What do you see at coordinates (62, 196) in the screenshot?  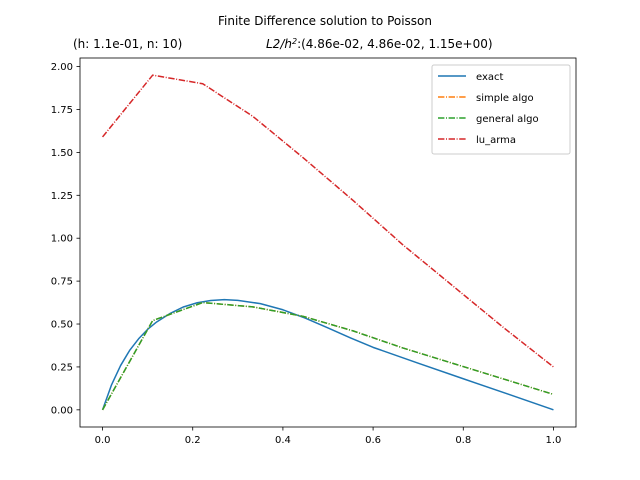 I see `y-tick-label: 1.25` at bounding box center [62, 196].